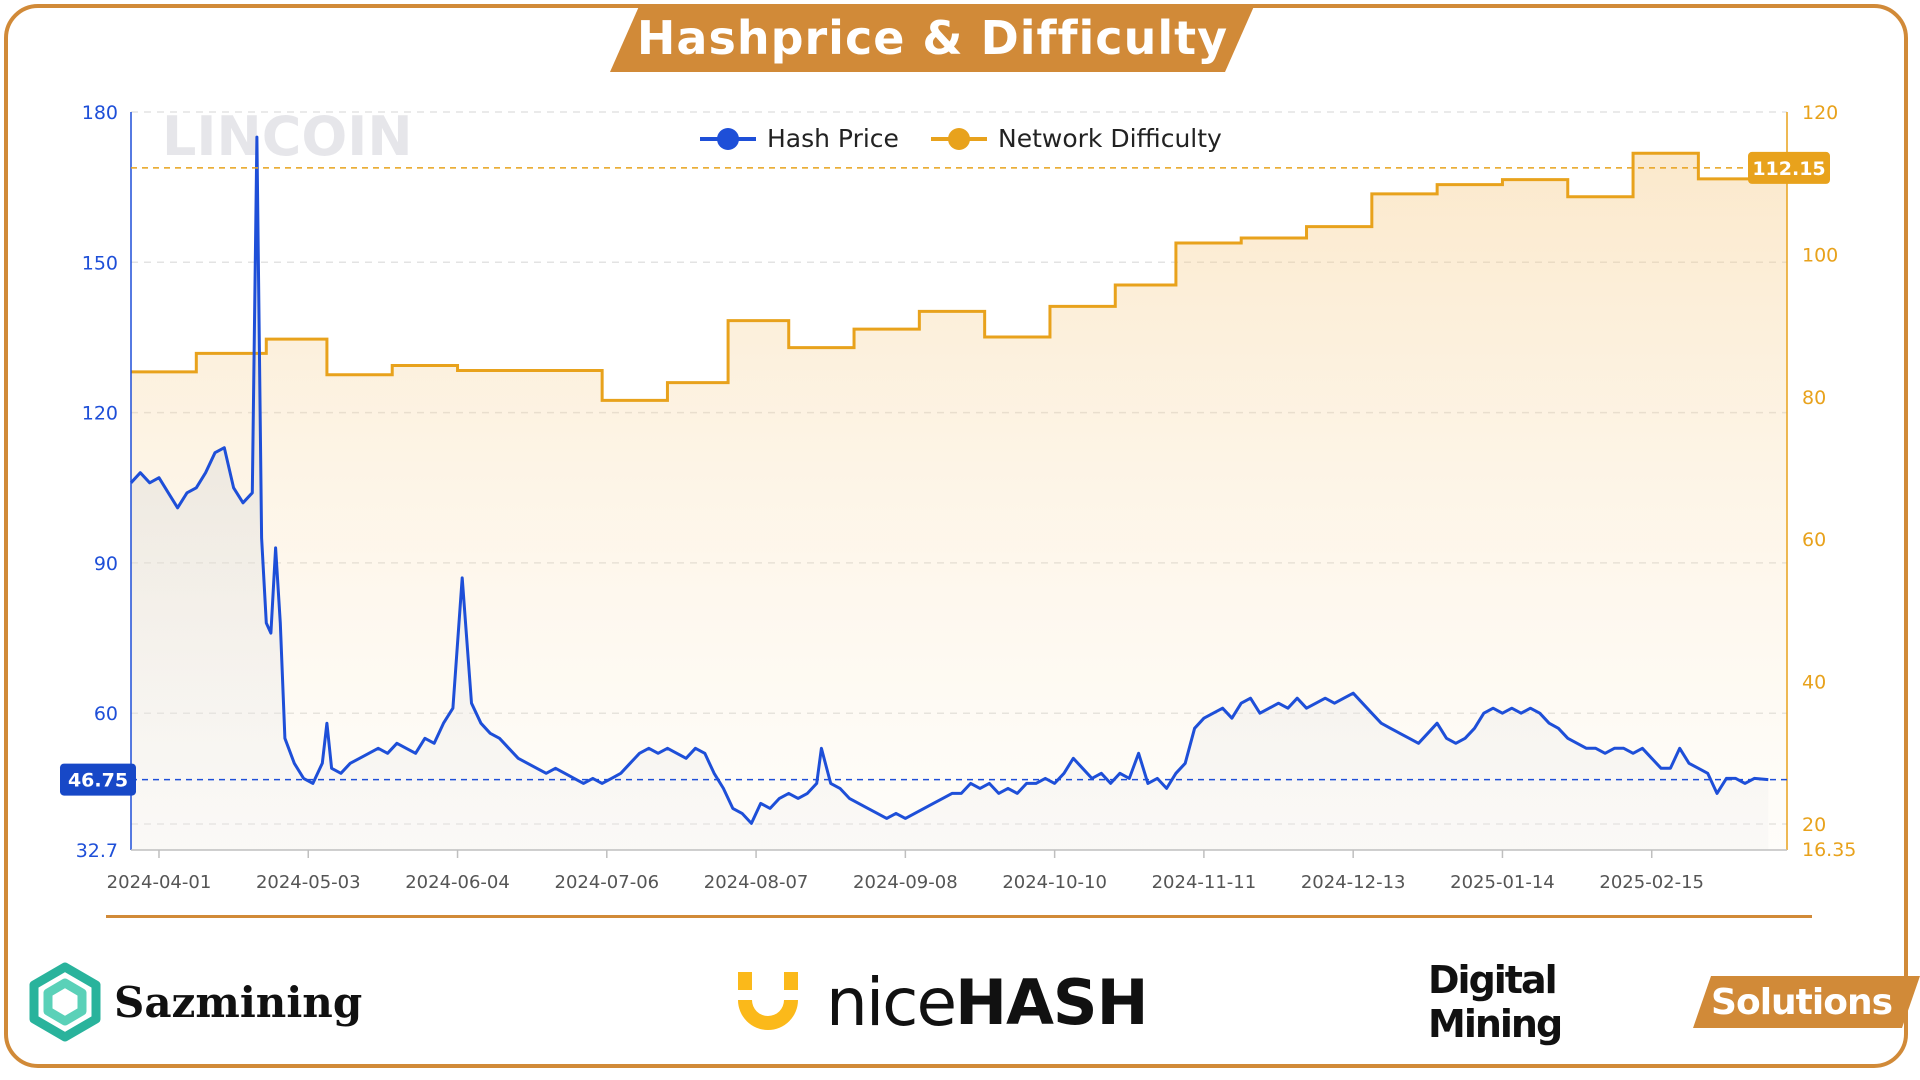  What do you see at coordinates (1814, 398) in the screenshot?
I see `y-right-tick-label: 80` at bounding box center [1814, 398].